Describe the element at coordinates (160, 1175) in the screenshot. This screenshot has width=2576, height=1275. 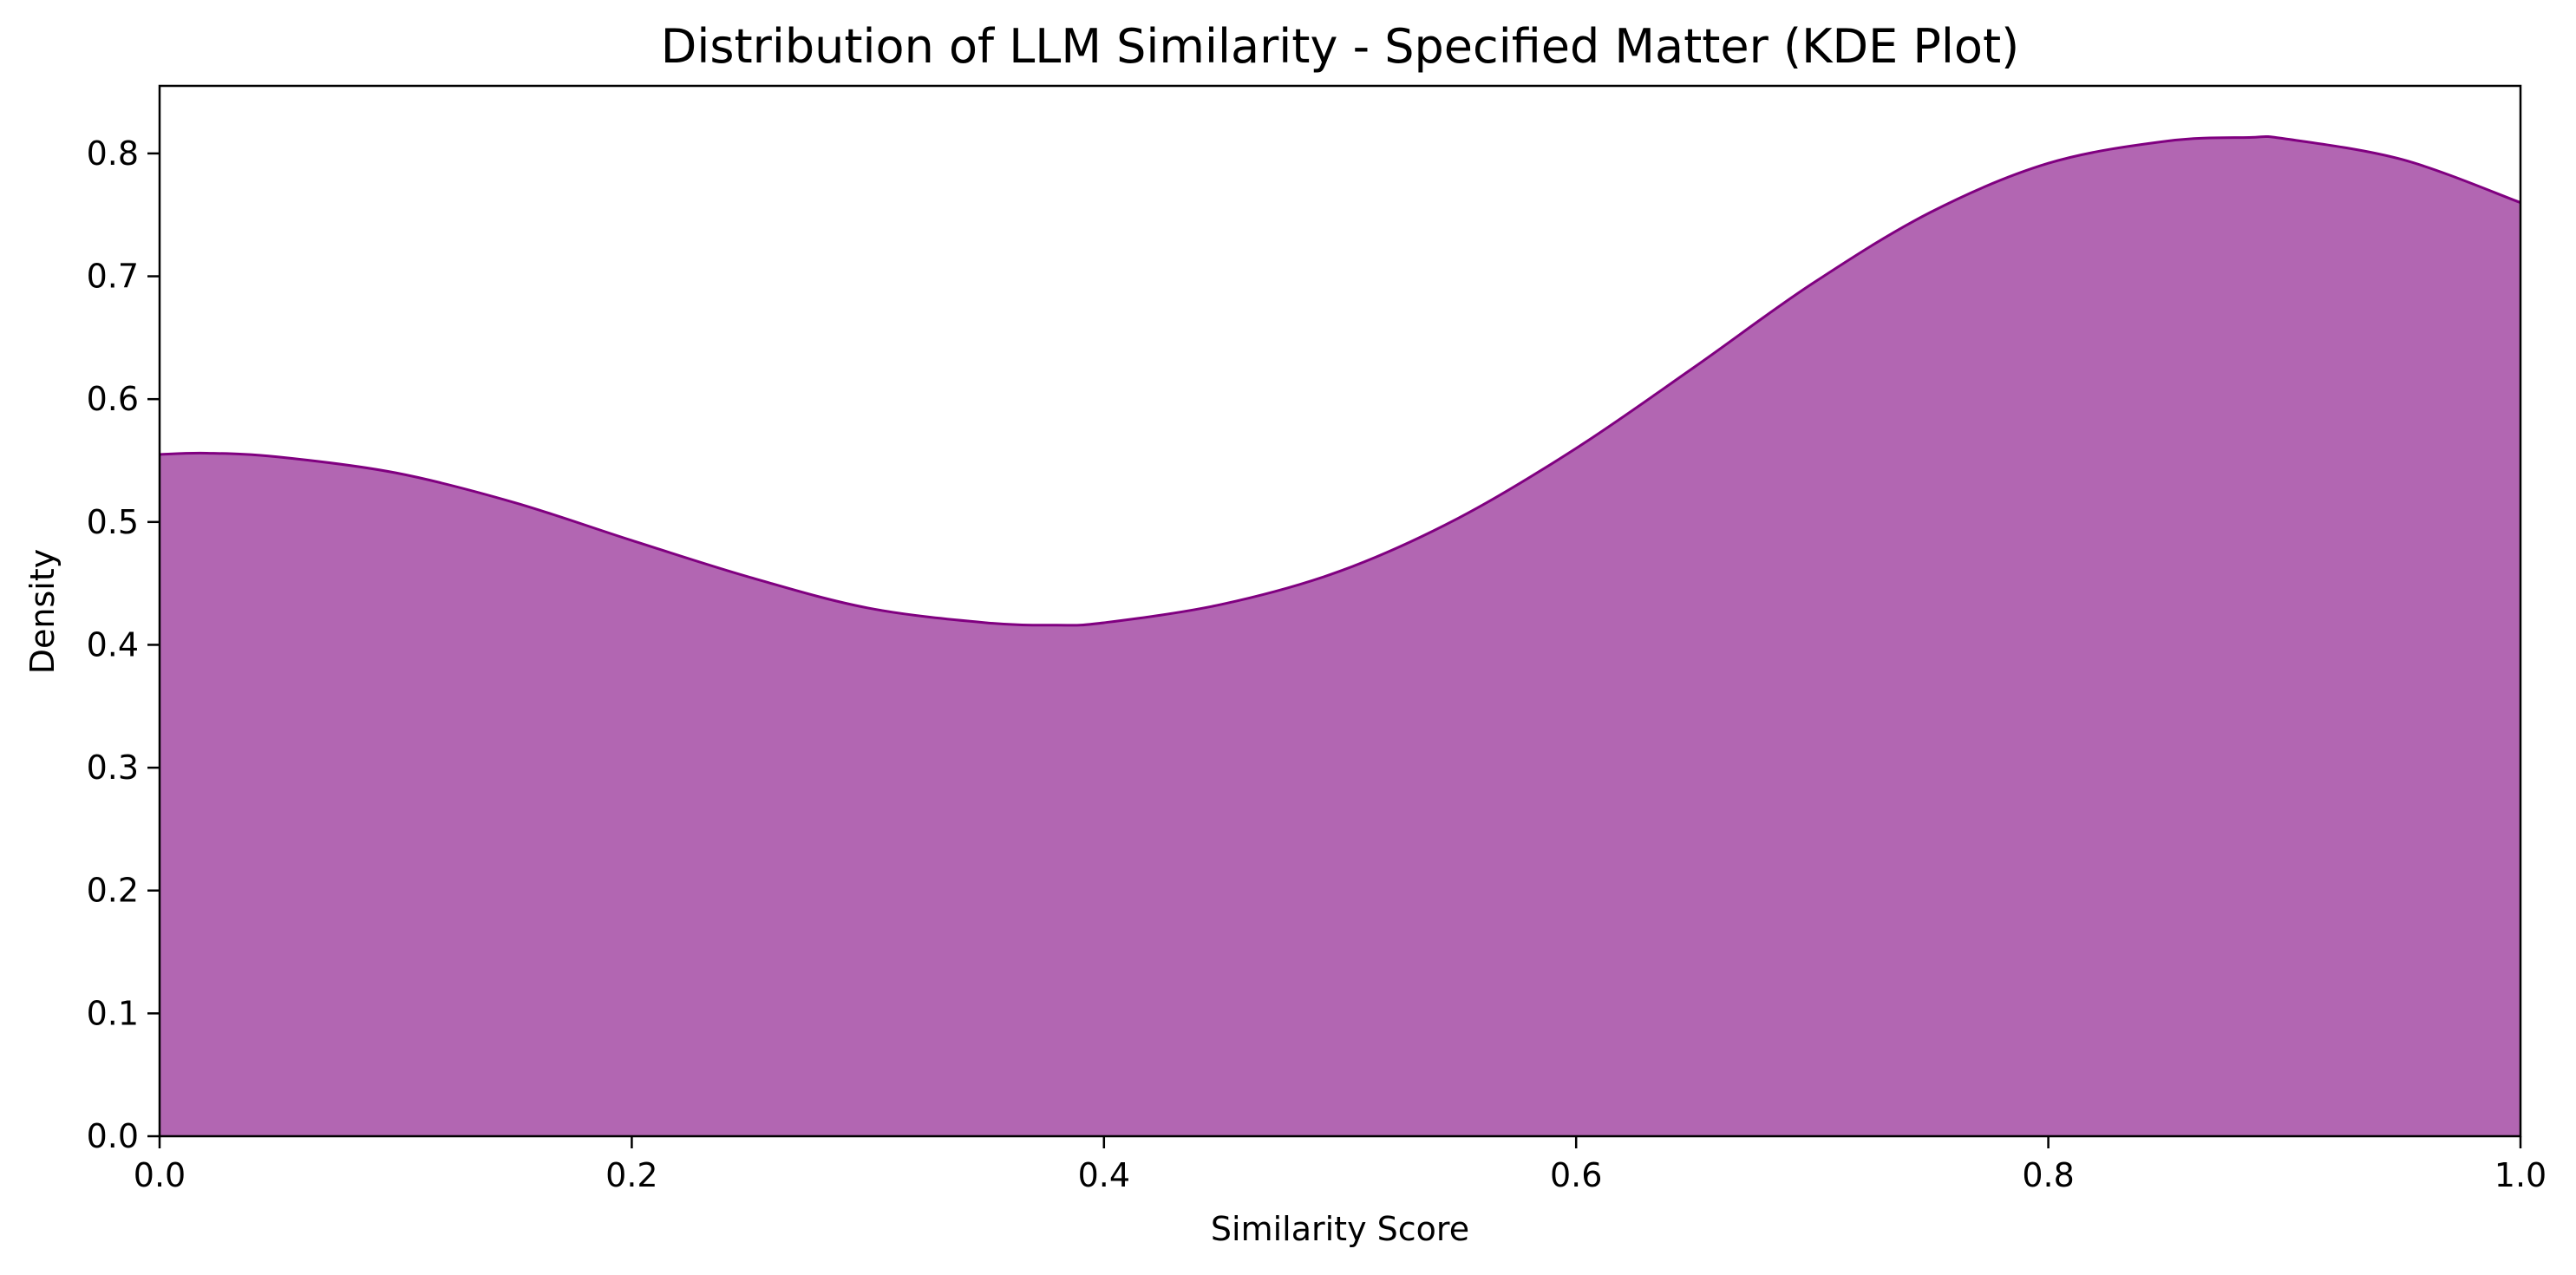
I see `x-tick-label: 0.0` at that location.